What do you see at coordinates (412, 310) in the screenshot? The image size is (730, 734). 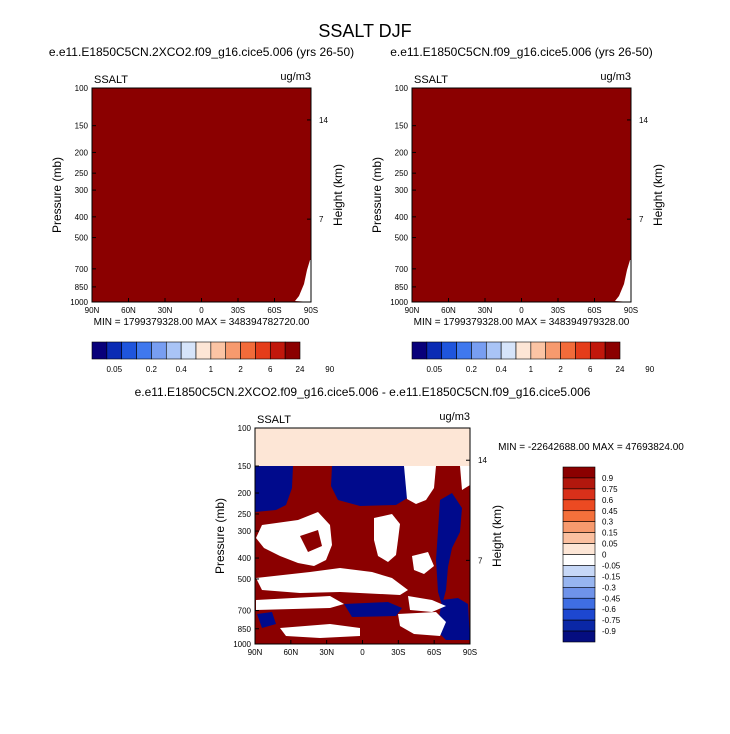 I see `x-tick-label: 90N` at bounding box center [412, 310].